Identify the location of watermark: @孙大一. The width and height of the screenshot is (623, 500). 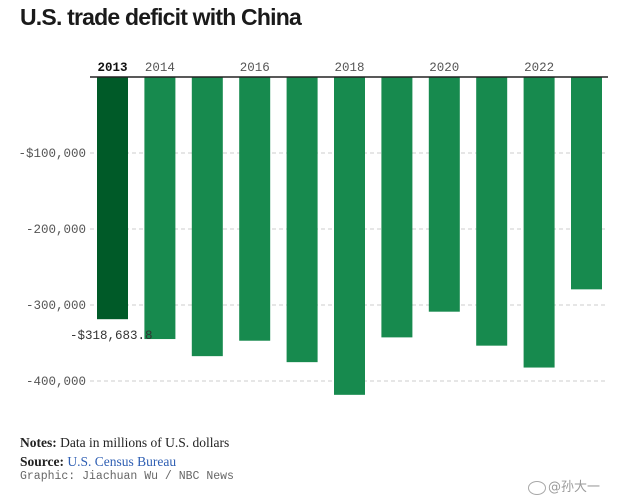
(564, 485).